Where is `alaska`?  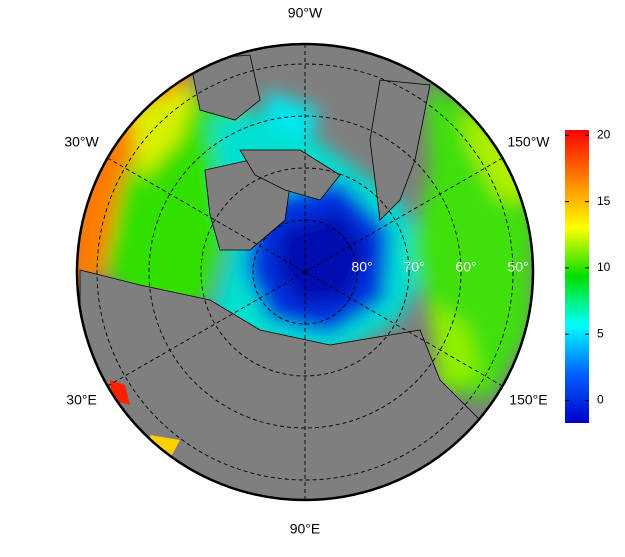 alaska is located at coordinates (400, 150).